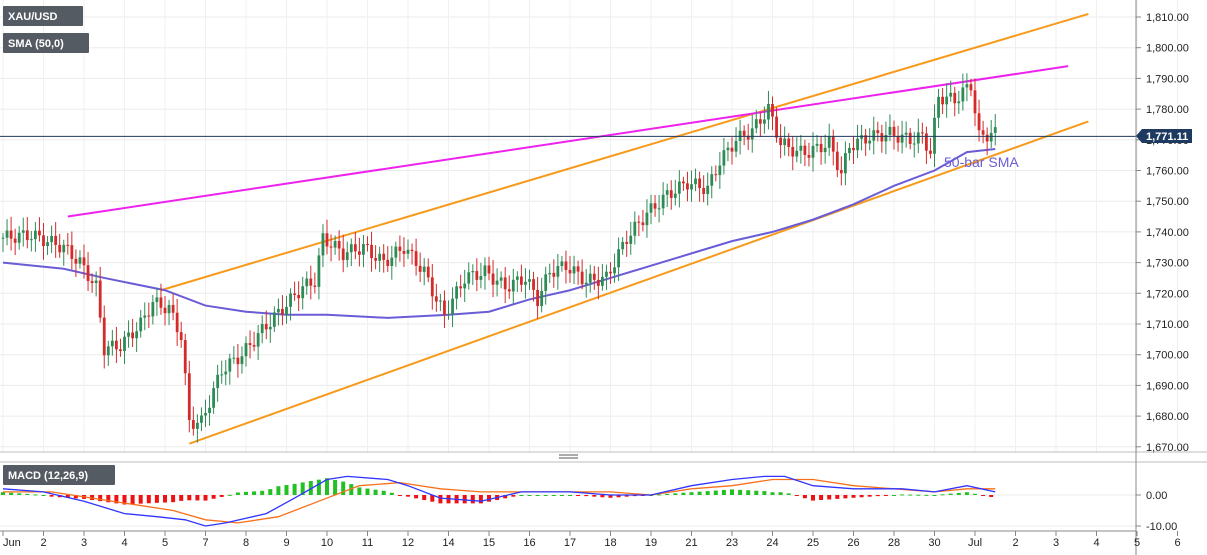  What do you see at coordinates (570, 543) in the screenshot?
I see `x-tick-label: 17` at bounding box center [570, 543].